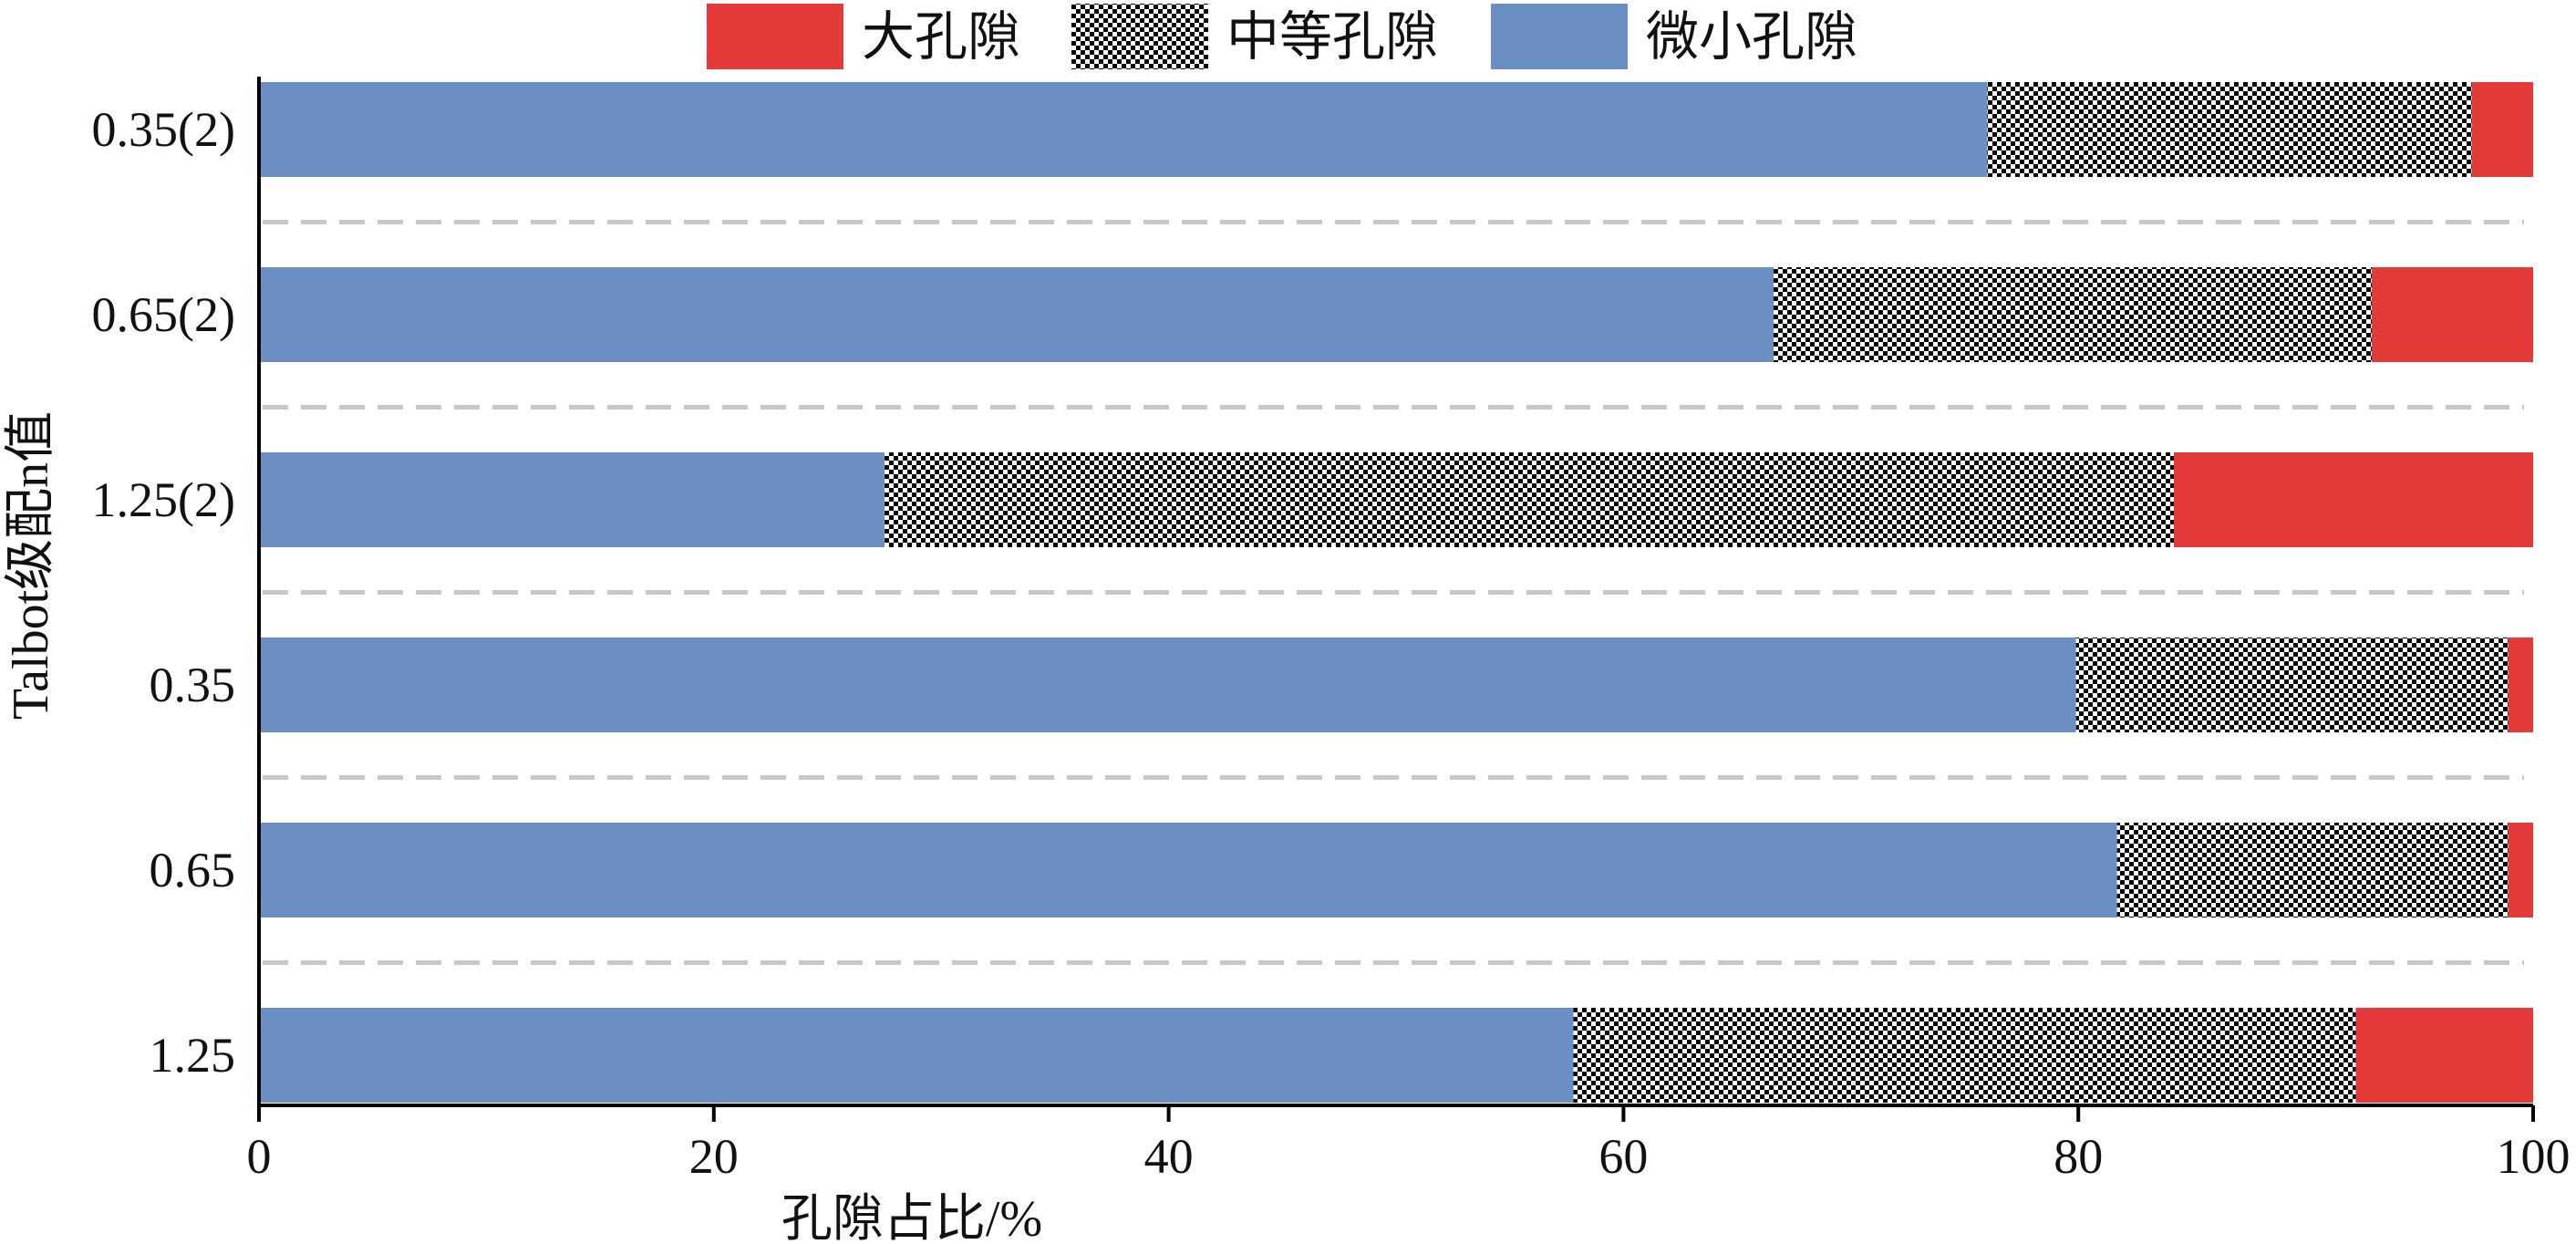 This screenshot has width=2576, height=1244. Describe the element at coordinates (193, 870) in the screenshot. I see `y-tick-label: 0.65` at that location.